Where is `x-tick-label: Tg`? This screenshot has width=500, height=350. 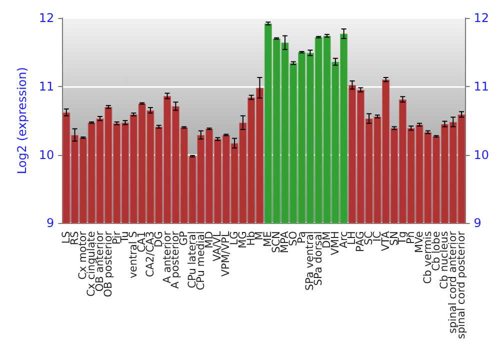
x-tick-label: Tg is located at coordinates (402, 238).